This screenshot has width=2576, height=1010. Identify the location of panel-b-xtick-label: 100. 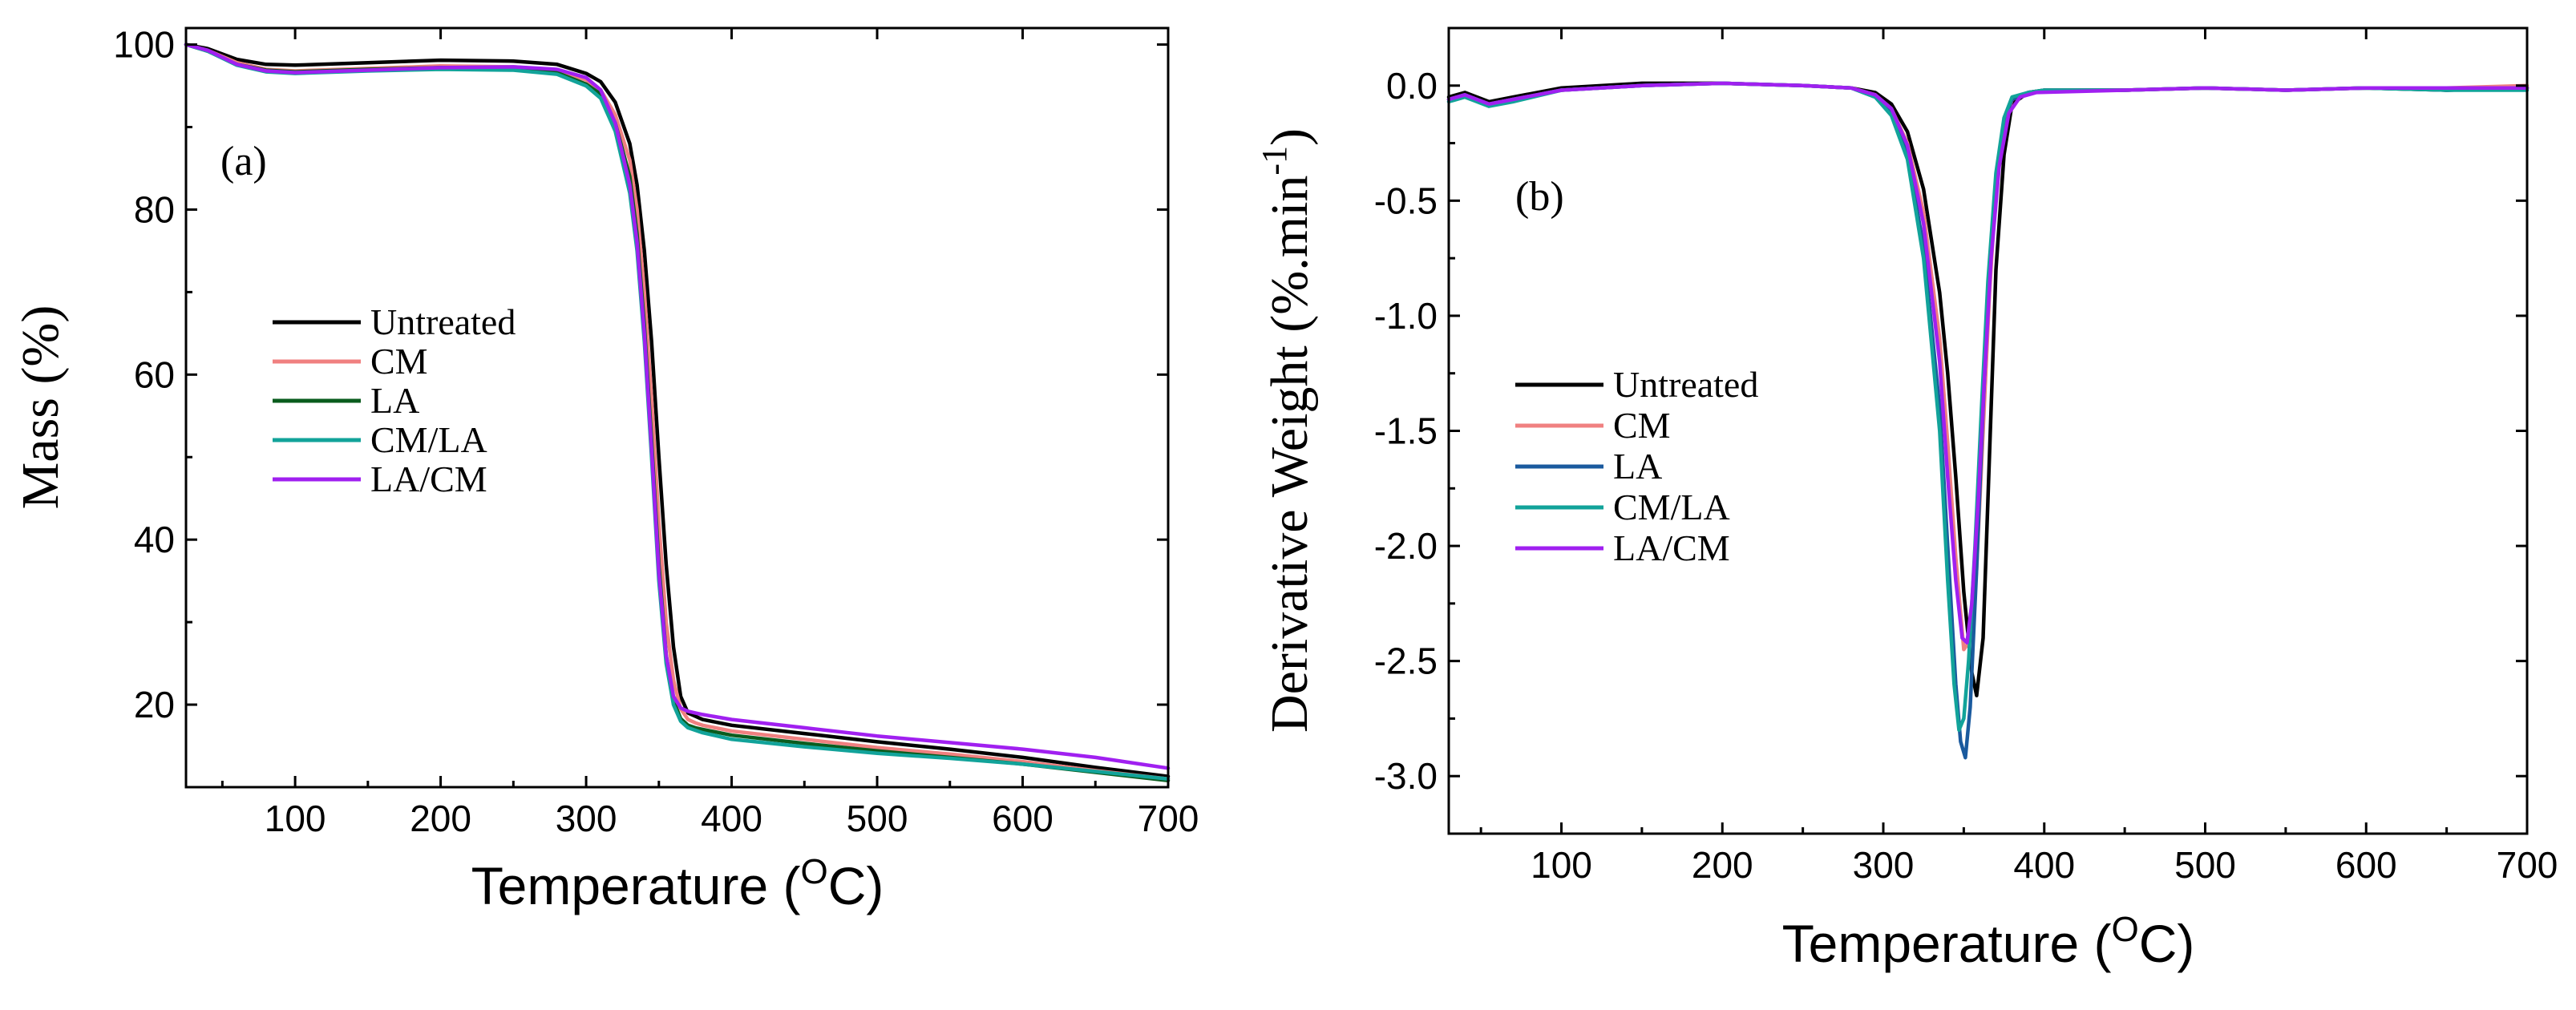
(1561, 865).